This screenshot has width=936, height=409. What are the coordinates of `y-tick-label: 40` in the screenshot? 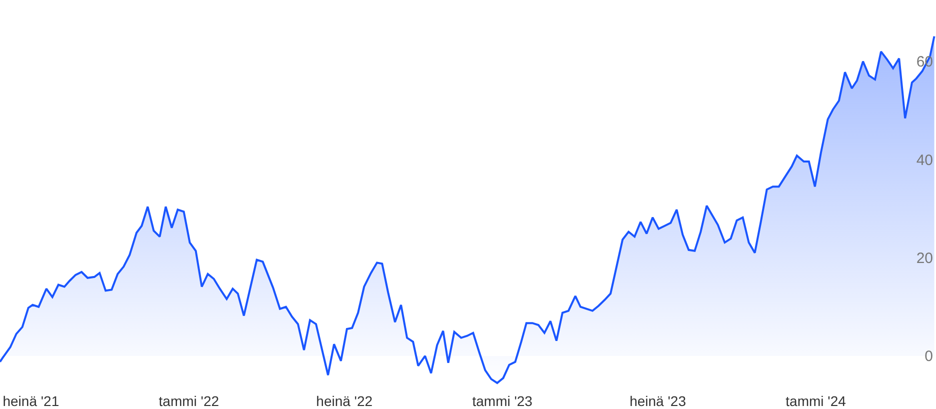 It's located at (924, 160).